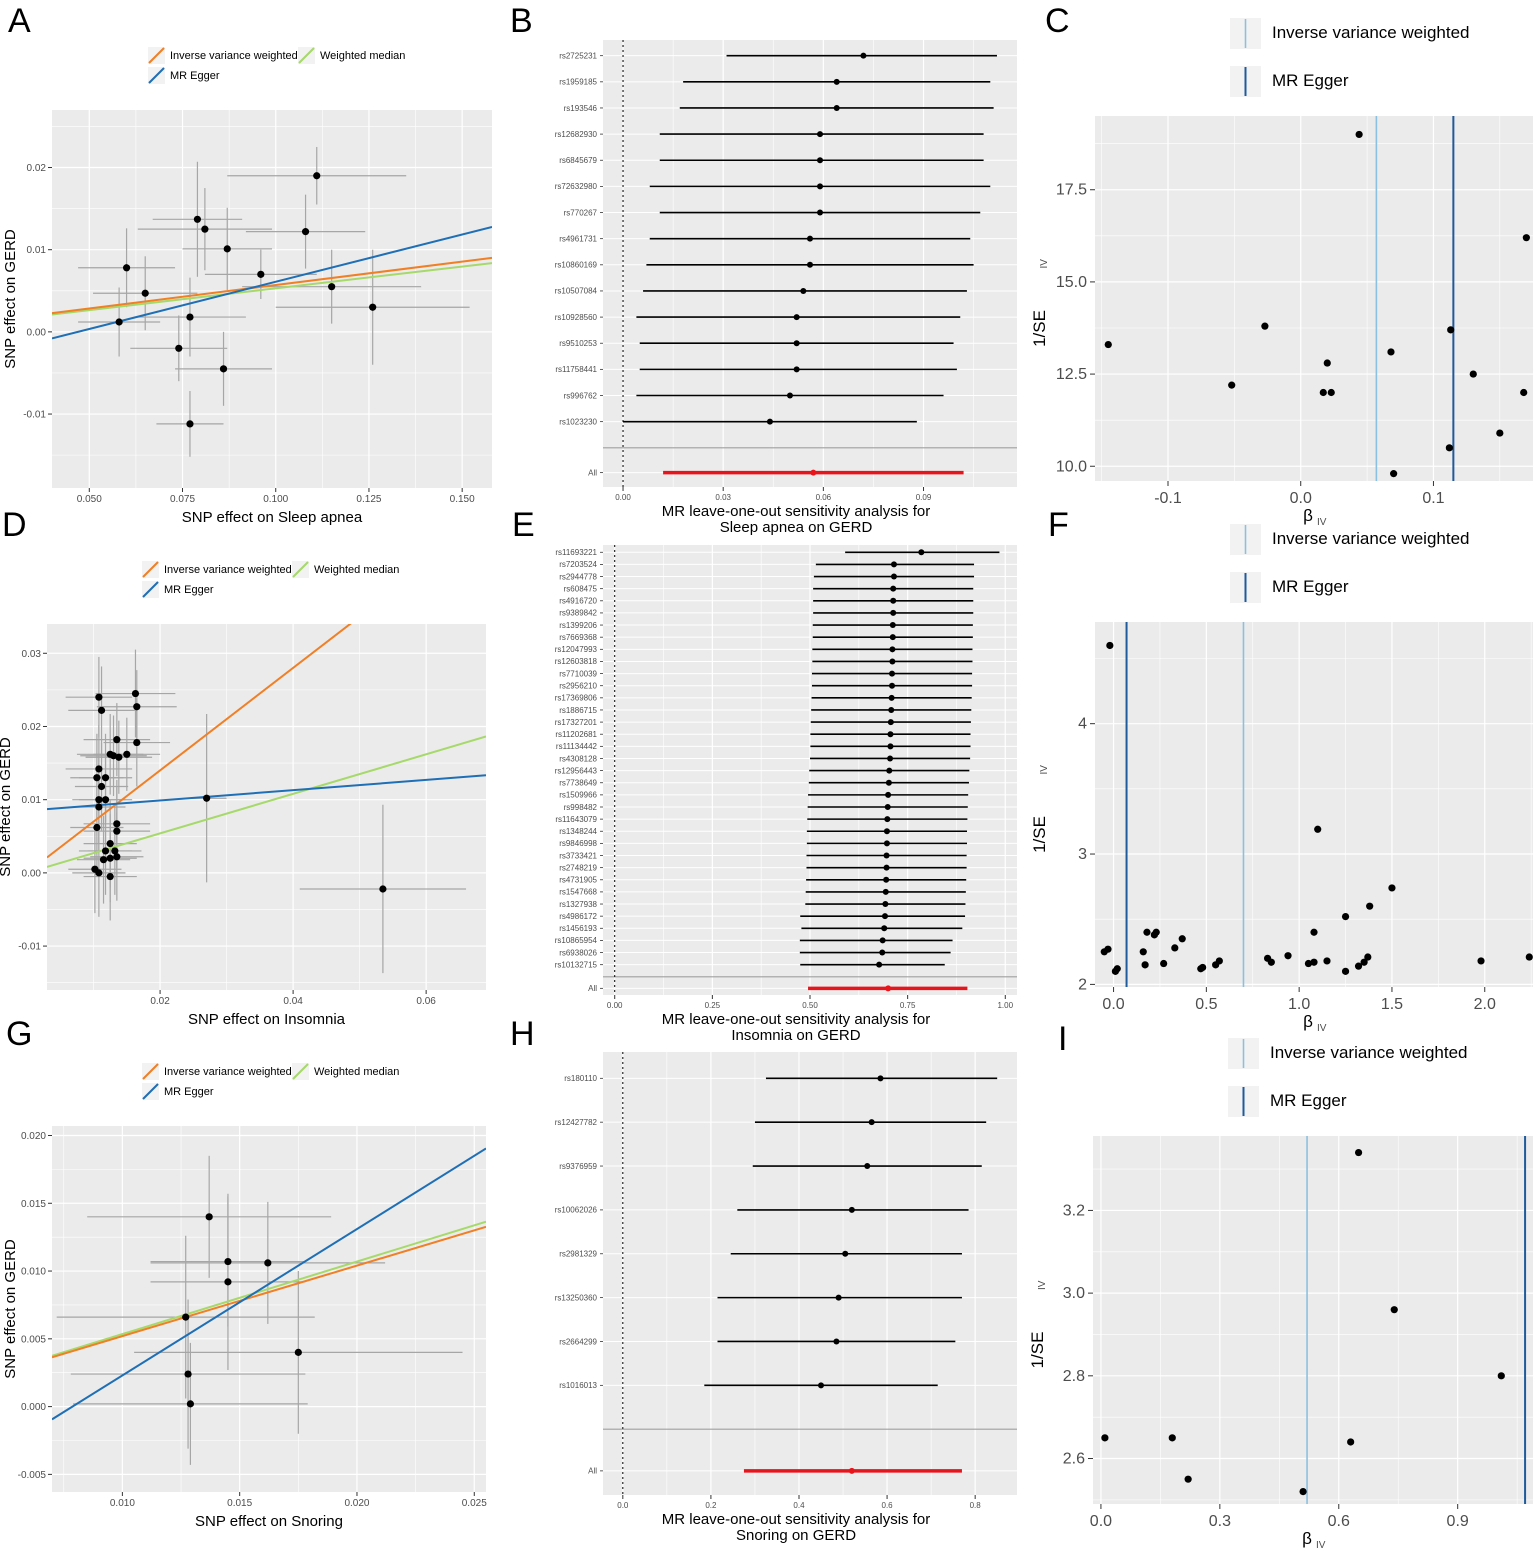 Image resolution: width=1535 pixels, height=1552 pixels. Describe the element at coordinates (33, 1339) in the screenshot. I see `chart-g-ytick-label-2: 0.005` at that location.